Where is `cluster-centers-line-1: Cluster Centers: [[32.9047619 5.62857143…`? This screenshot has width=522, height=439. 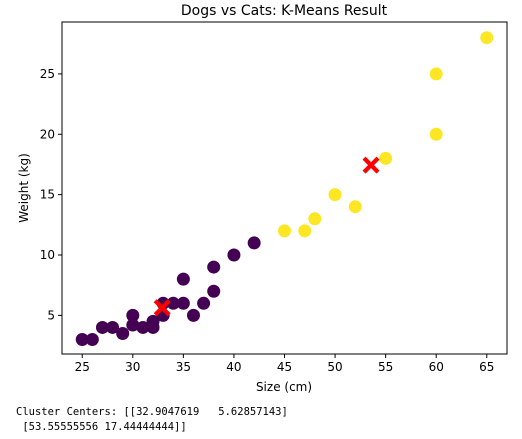 cluster-centers-line-1: Cluster Centers: [[32.9047619 5.62857143… is located at coordinates (152, 412).